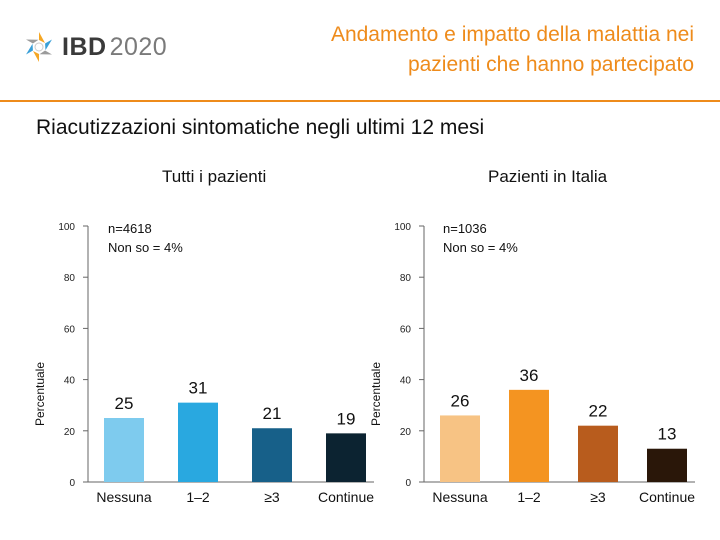  Describe the element at coordinates (346, 497) in the screenshot. I see `left-category-label-4: Continue` at that location.